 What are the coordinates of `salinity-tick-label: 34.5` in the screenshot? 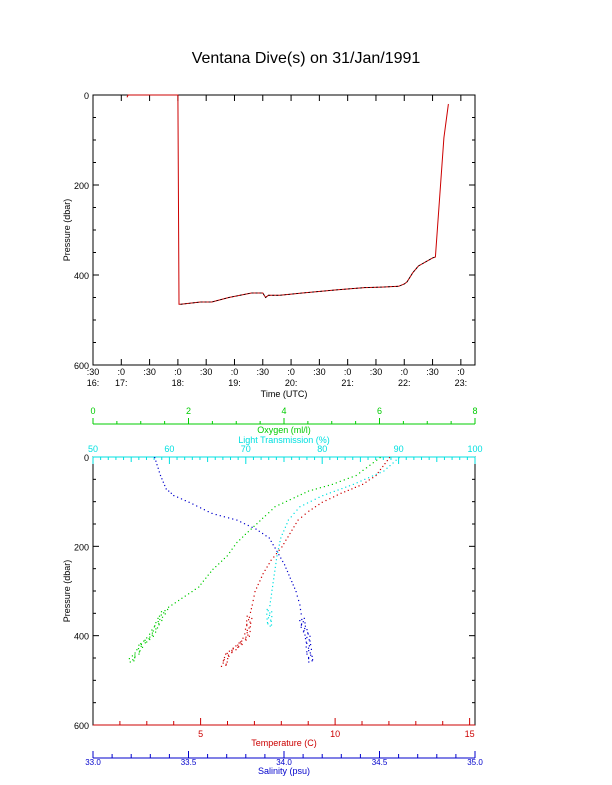 It's located at (380, 762).